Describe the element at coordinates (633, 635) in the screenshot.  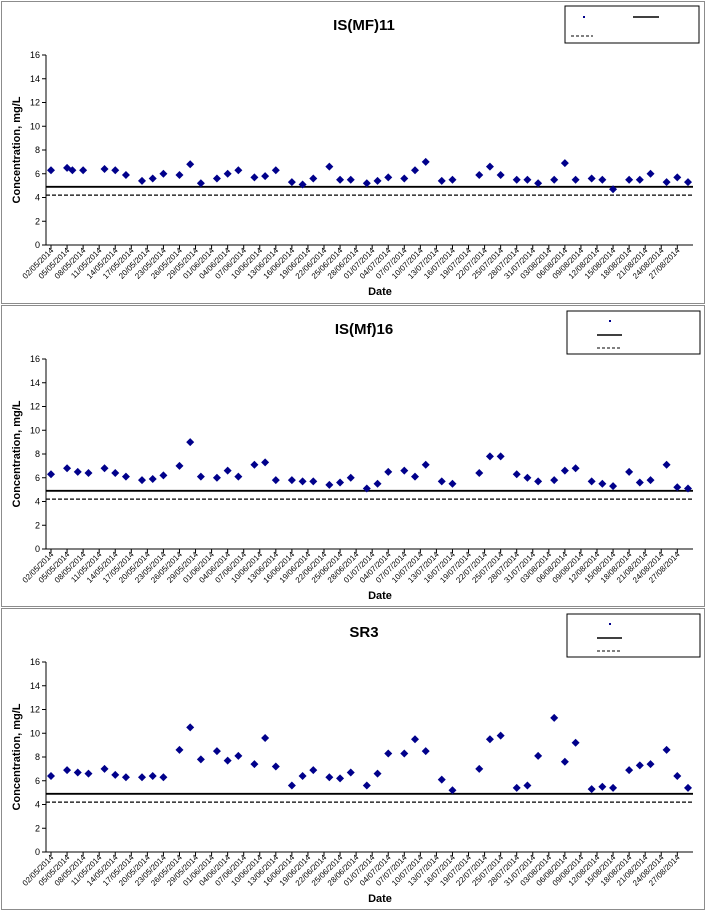
I see `legend-box` at that location.